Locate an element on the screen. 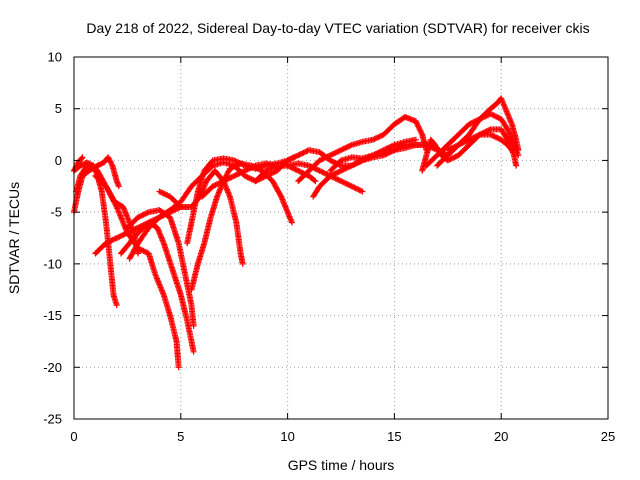  y-tick-label: 10 is located at coordinates (55, 57).